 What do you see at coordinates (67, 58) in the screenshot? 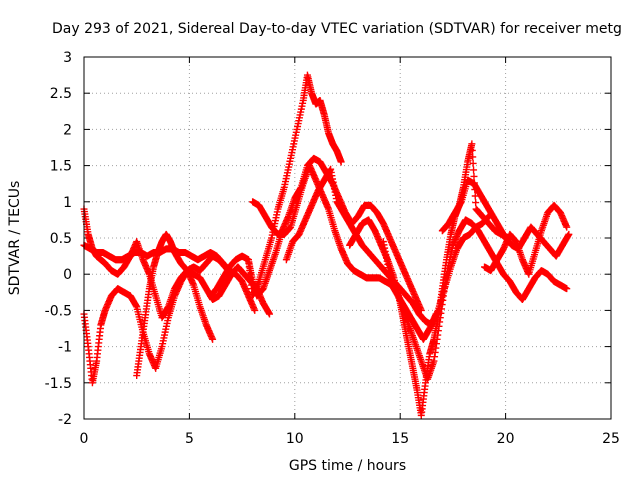
I see `y-tick-label: 3` at bounding box center [67, 58].